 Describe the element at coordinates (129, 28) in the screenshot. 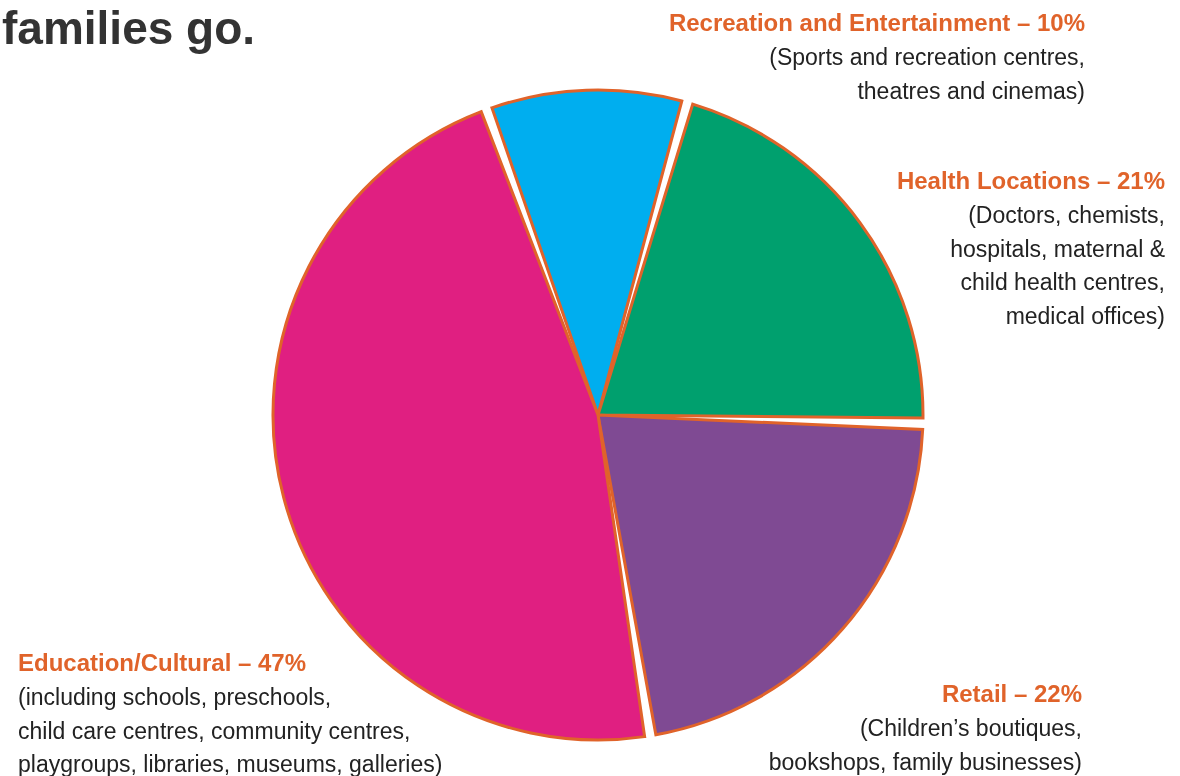

I see `chart-title: families go.` at that location.